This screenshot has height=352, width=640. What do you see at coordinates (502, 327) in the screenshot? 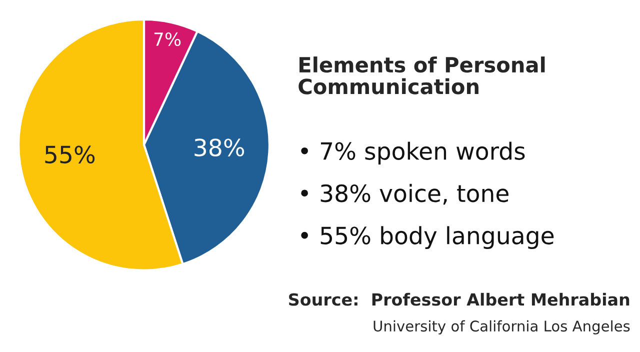
I see `text: University of California Los Angeles` at bounding box center [502, 327].